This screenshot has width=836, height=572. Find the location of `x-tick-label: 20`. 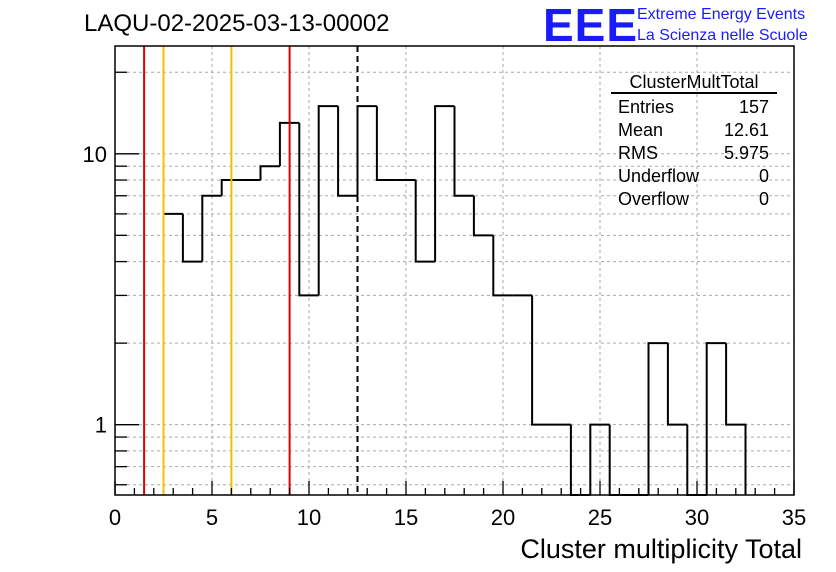

x-tick-label: 20 is located at coordinates (503, 517).